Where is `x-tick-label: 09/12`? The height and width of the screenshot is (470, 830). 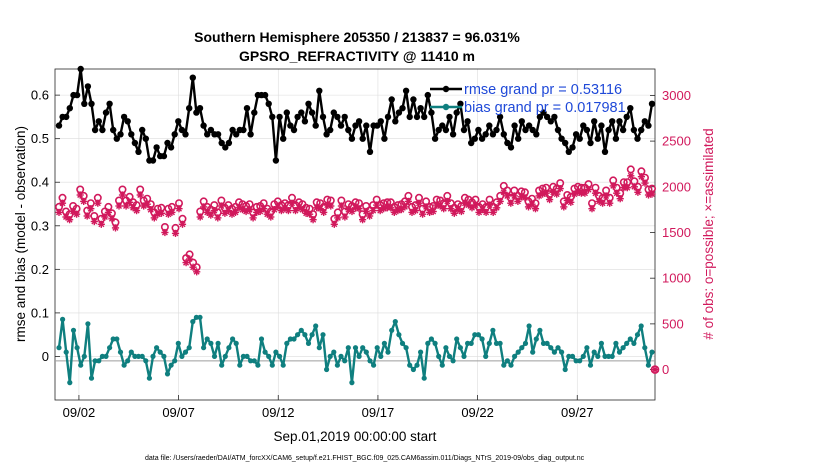
x-tick-label: 09/12 is located at coordinates (278, 412).